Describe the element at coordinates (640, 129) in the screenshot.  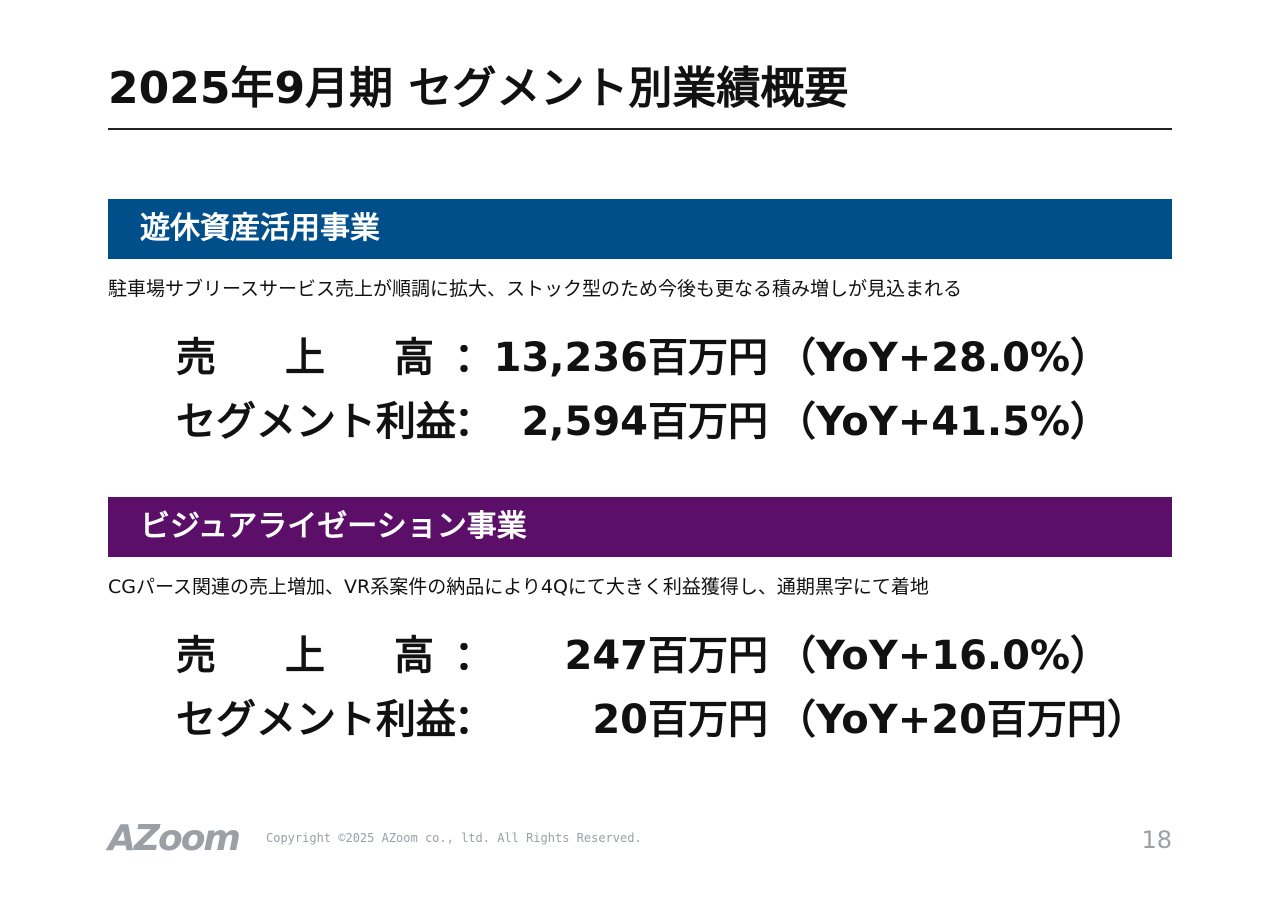
I see `title-rule` at that location.